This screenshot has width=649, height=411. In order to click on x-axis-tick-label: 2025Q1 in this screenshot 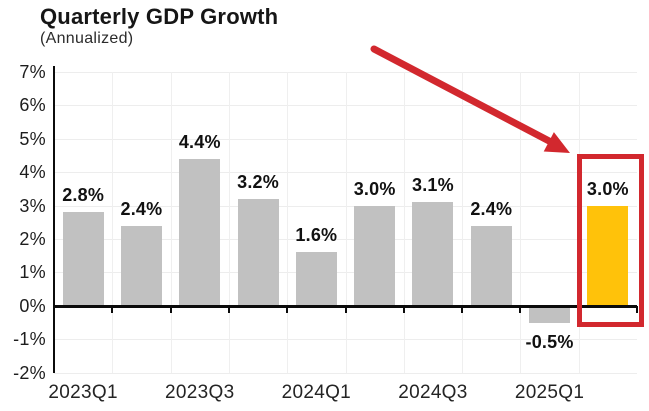, I will do `click(549, 392)`.